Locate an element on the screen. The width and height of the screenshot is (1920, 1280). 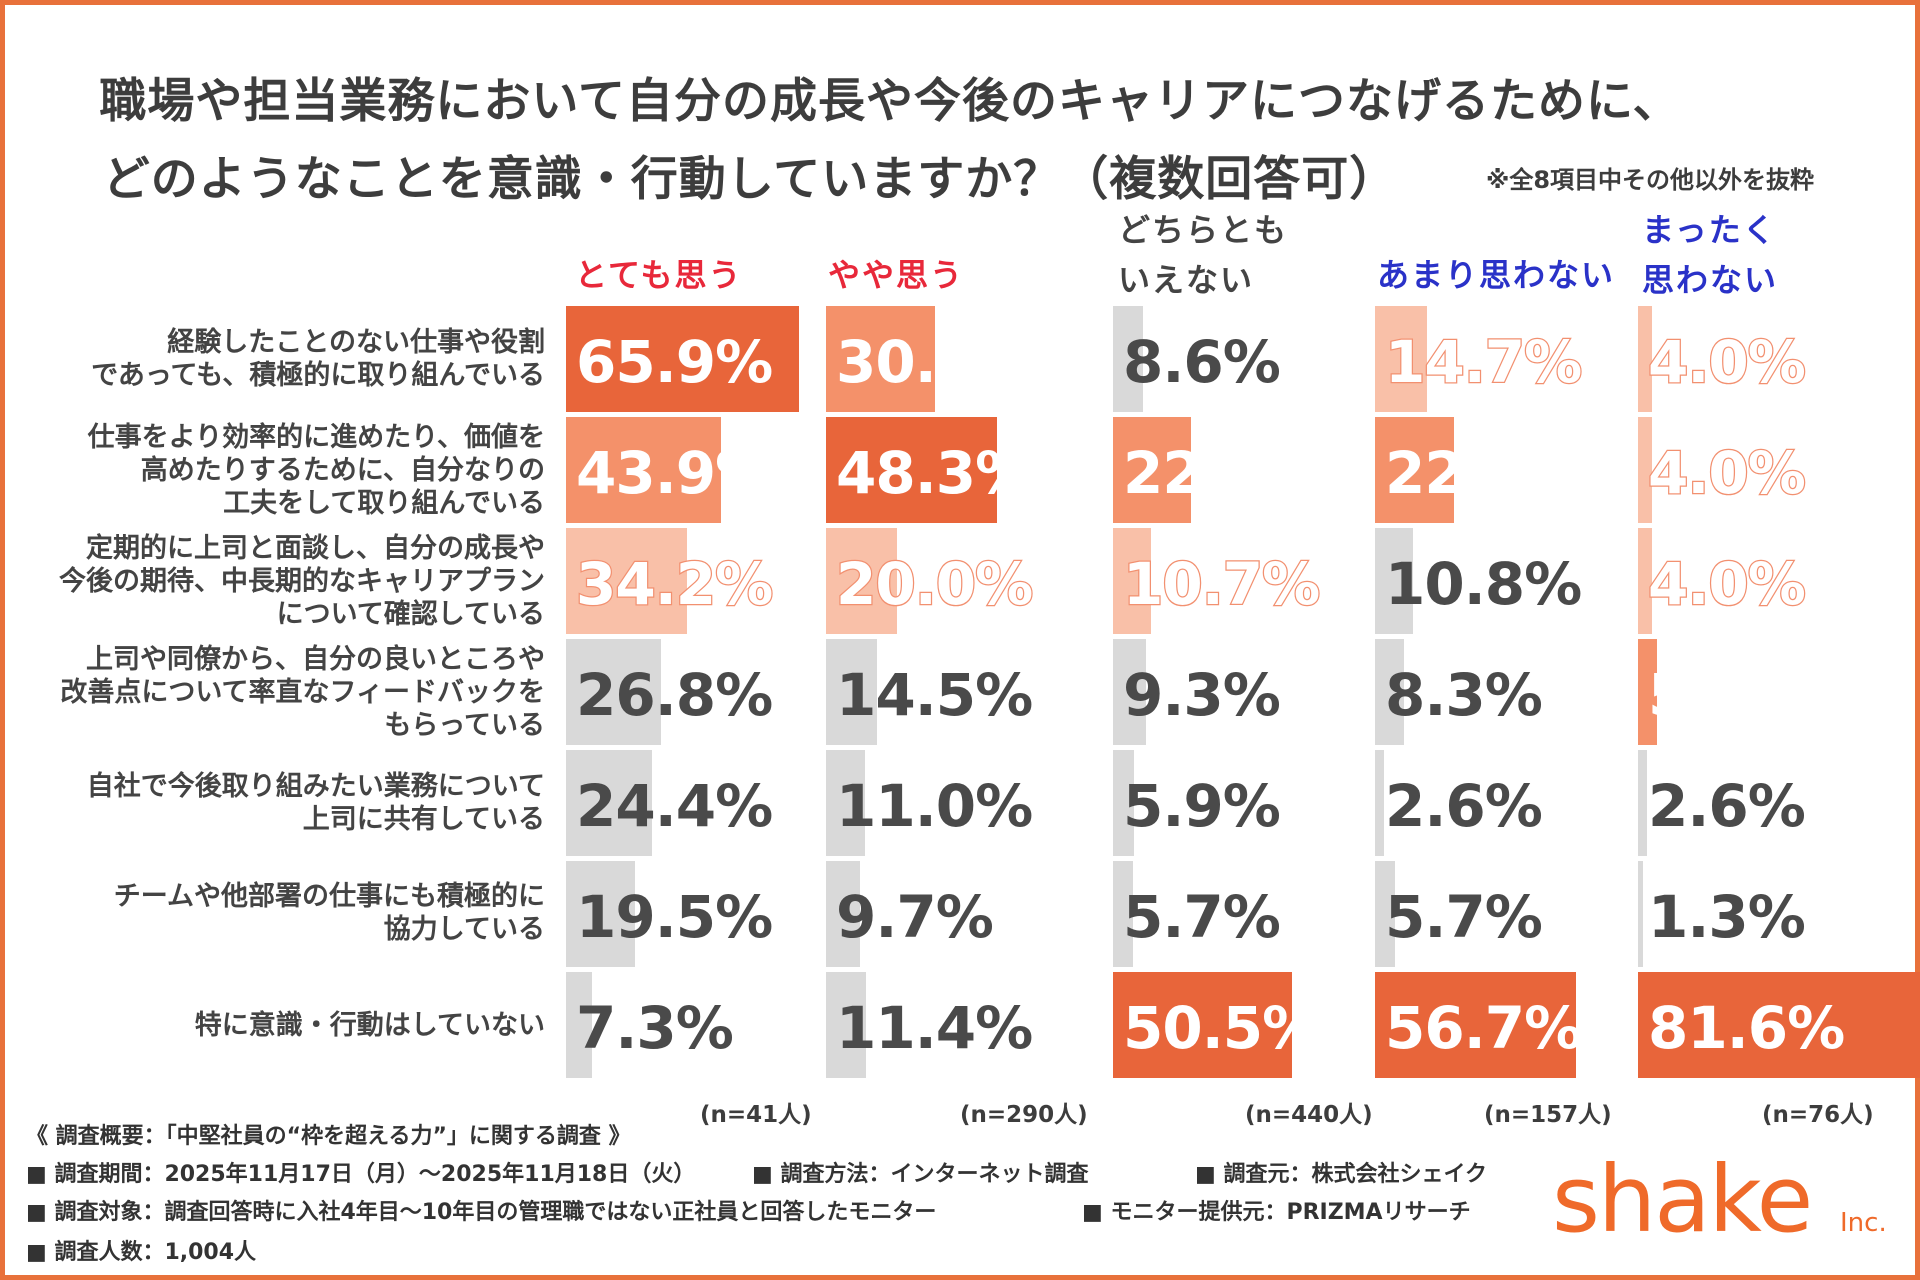
pct-label-1-2: 43.9% is located at coordinates (674, 473).